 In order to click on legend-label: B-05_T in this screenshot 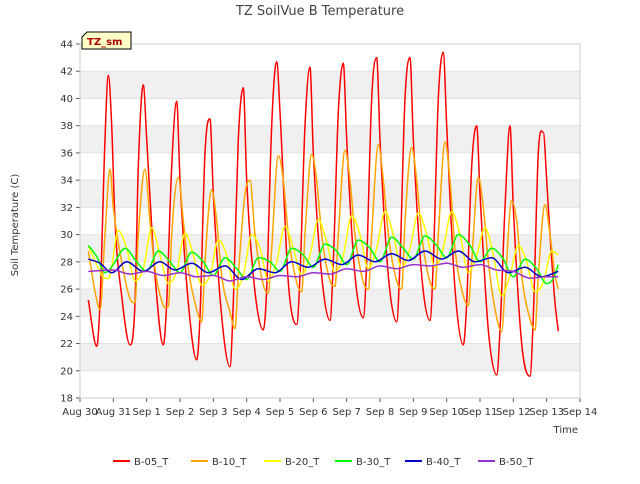, I will do `click(151, 462)`.